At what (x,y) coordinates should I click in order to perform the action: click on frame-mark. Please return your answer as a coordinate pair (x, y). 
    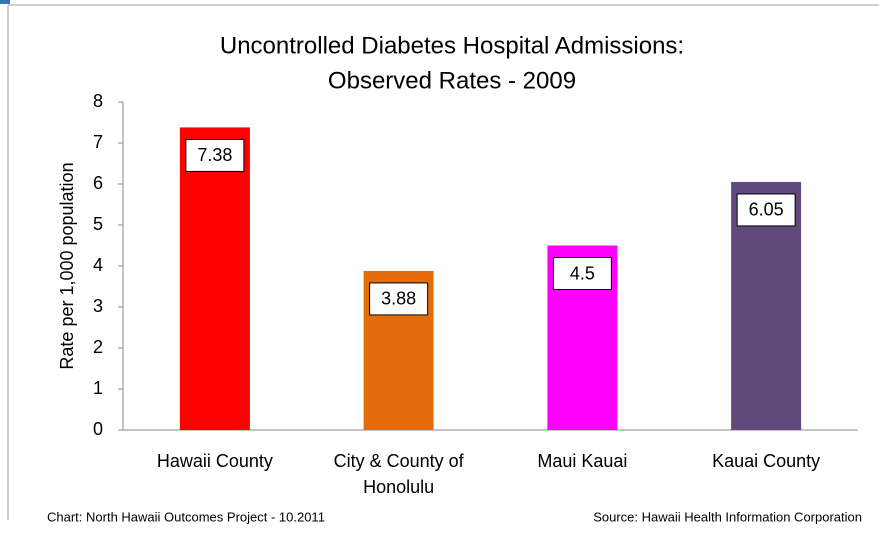
    Looking at the image, I should click on (5, 2).